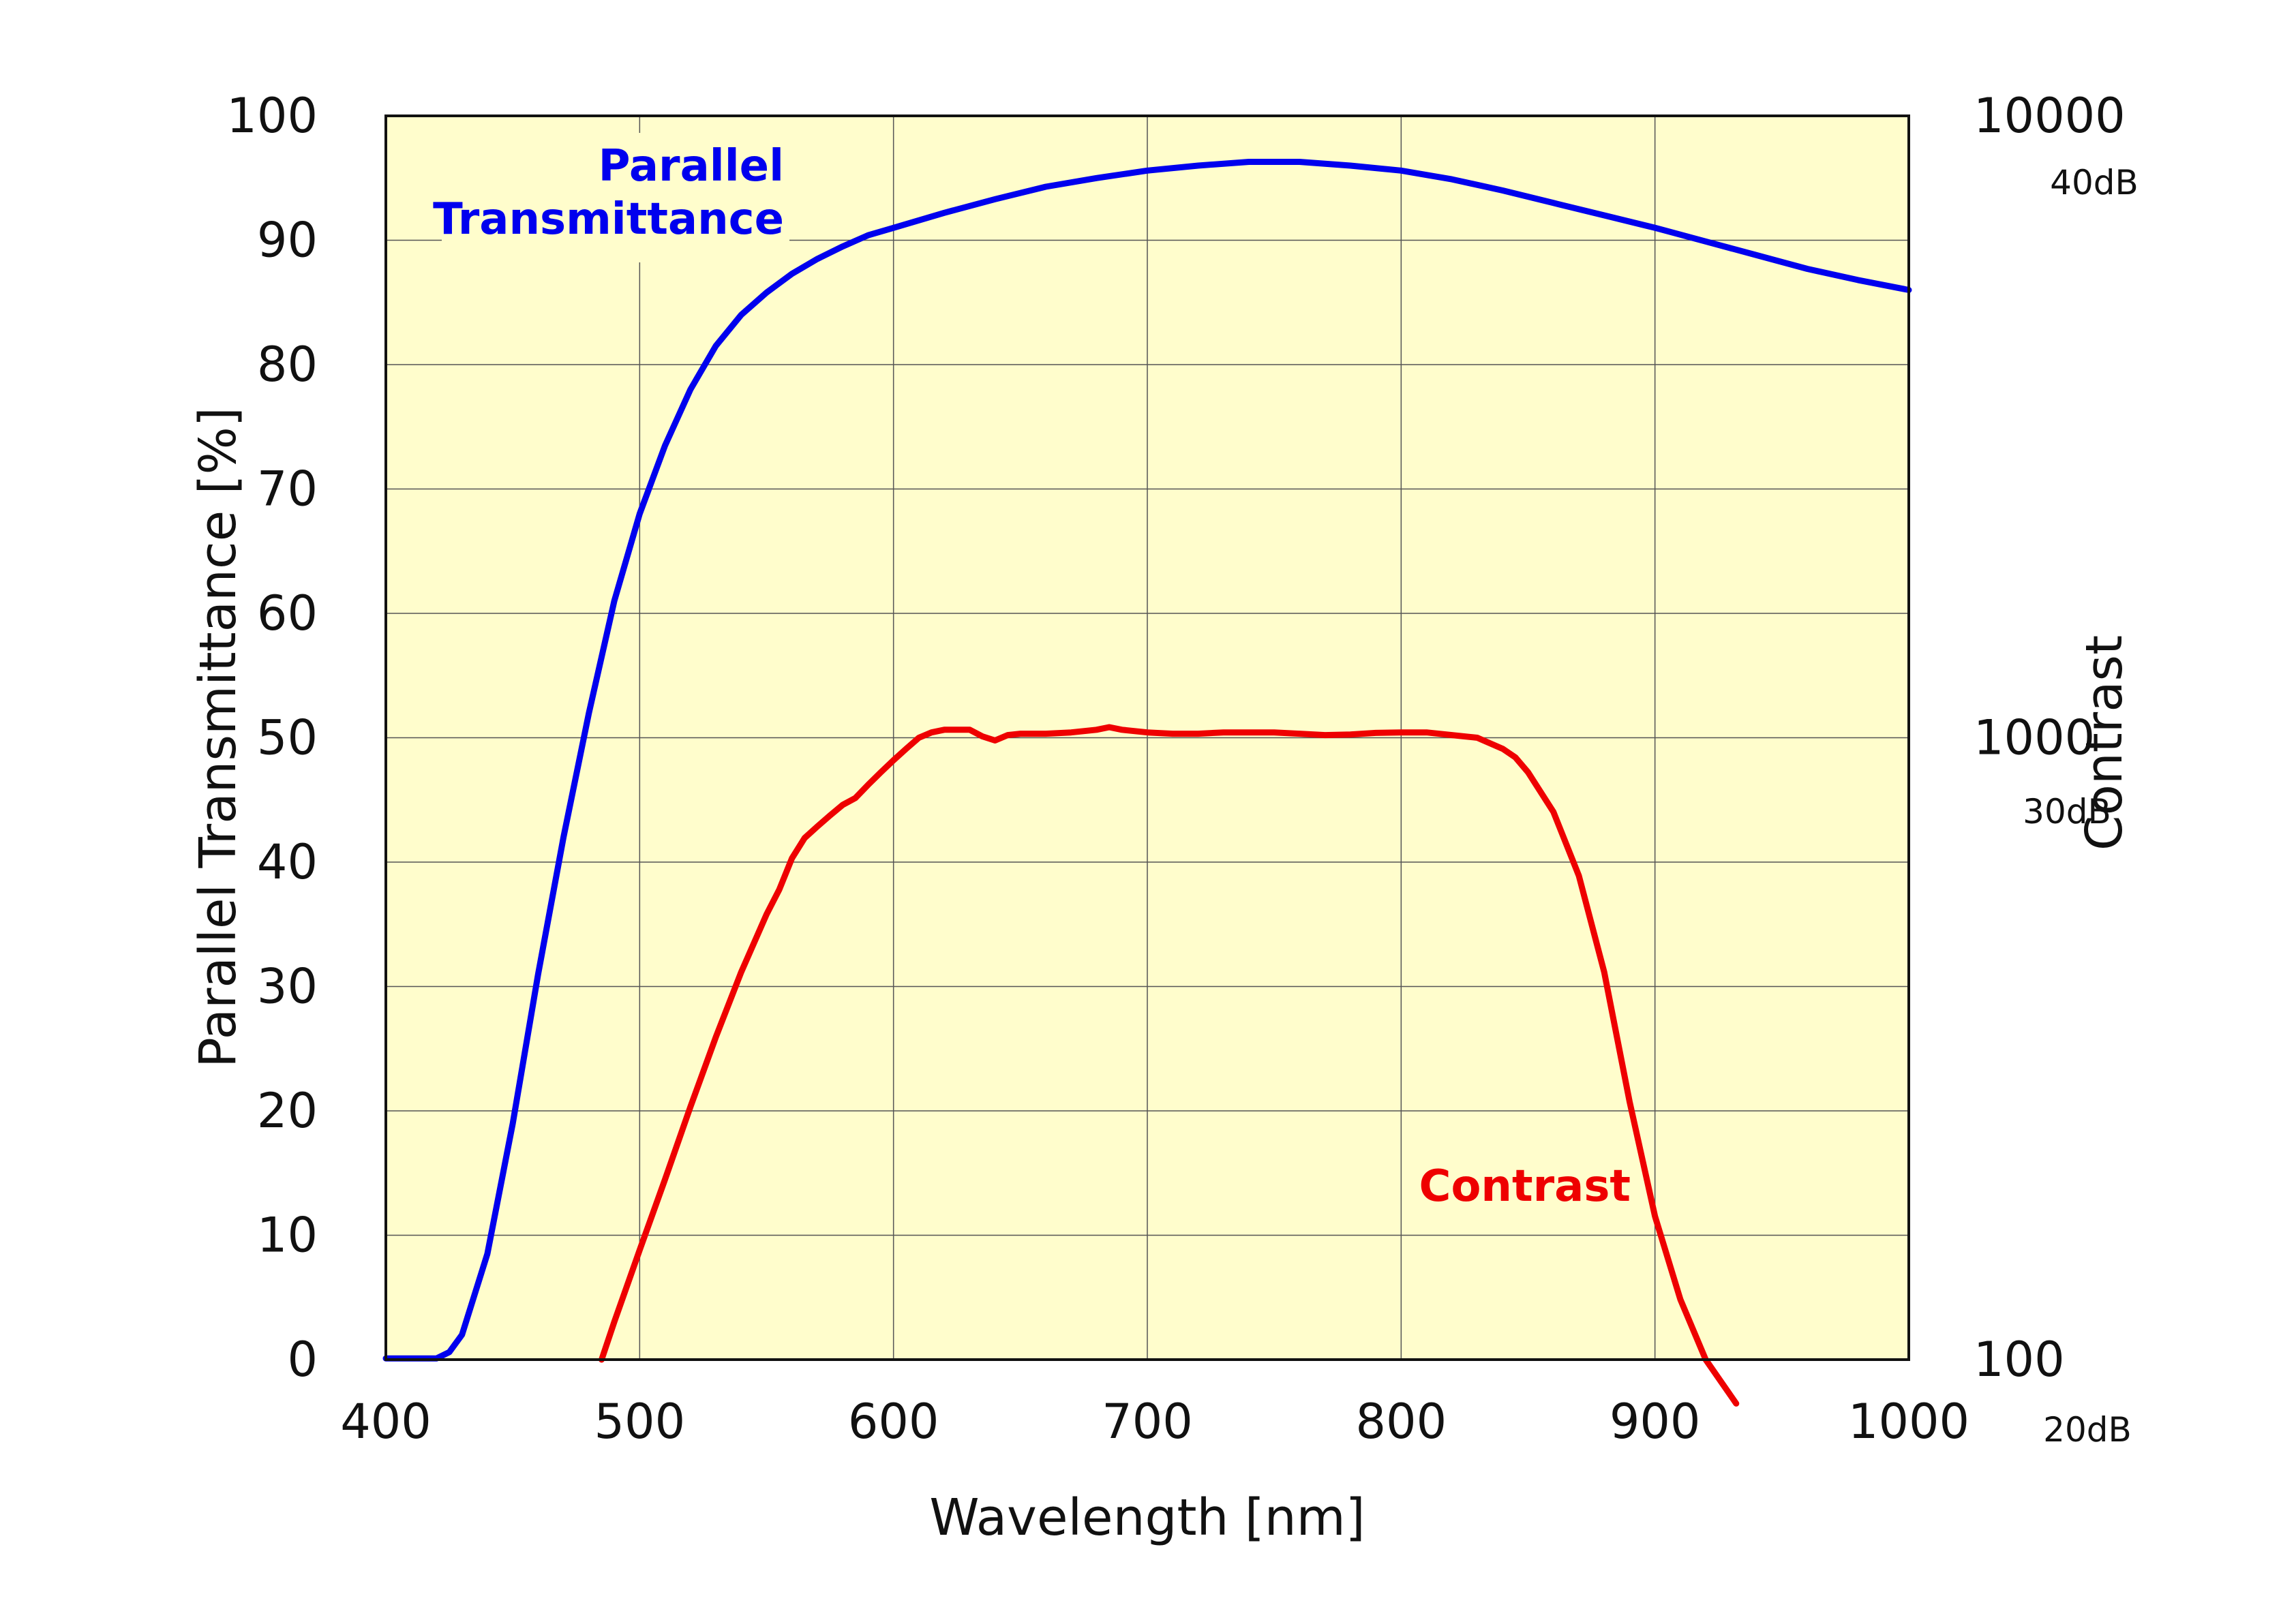 The height and width of the screenshot is (1622, 2296). Describe the element at coordinates (691, 166) in the screenshot. I see `series-label-transmittance: Parallel` at that location.